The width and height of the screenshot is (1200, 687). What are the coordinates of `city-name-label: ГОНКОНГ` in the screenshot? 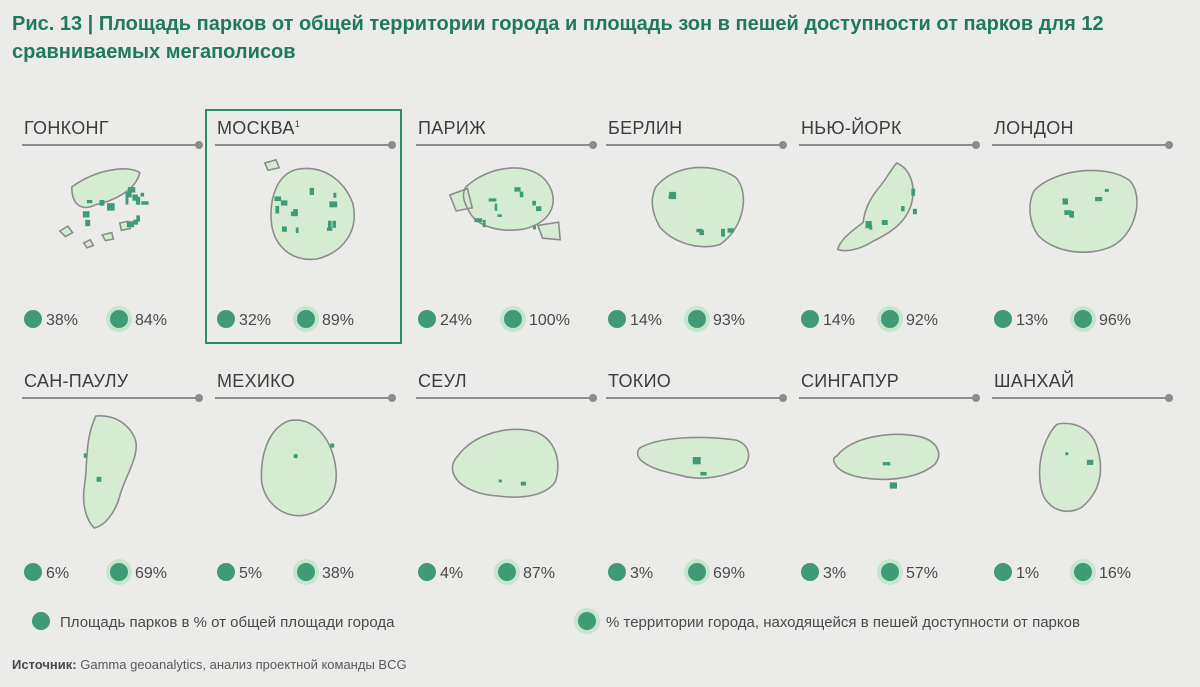 It's located at (66, 128).